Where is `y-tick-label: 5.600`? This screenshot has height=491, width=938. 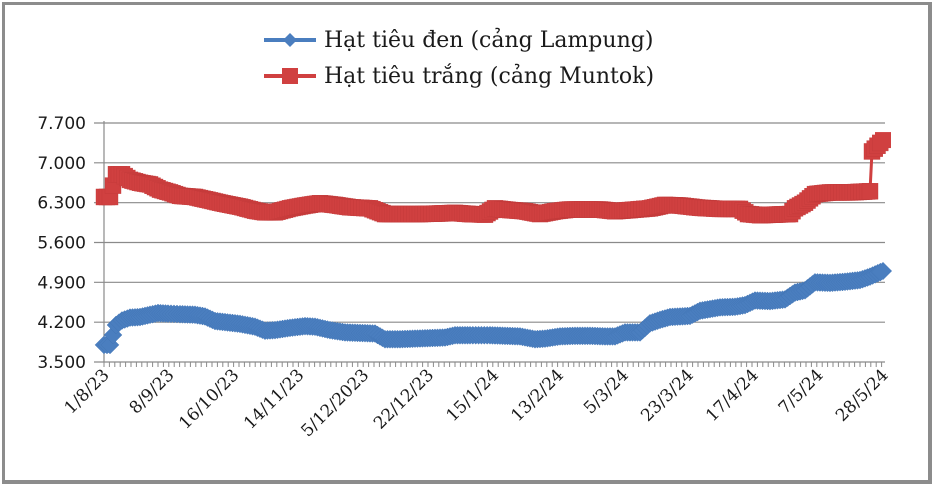
y-tick-label: 5.600 is located at coordinates (61, 244).